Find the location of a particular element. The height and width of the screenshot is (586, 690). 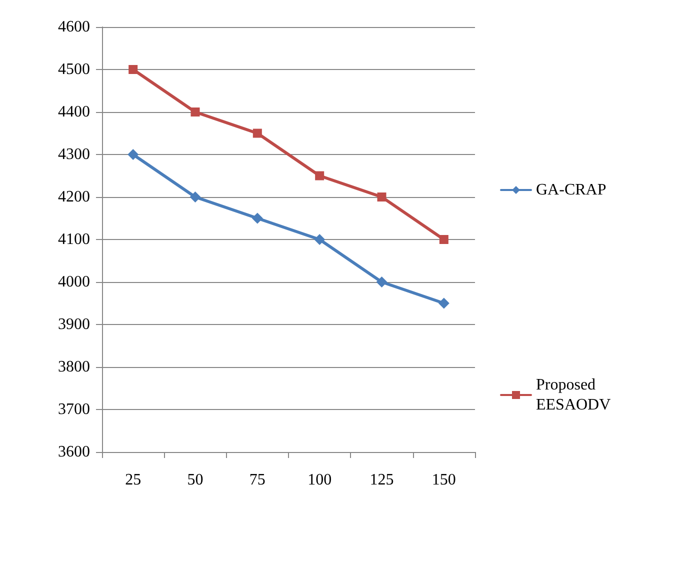

y-tick-label: 3700 is located at coordinates (74, 409).